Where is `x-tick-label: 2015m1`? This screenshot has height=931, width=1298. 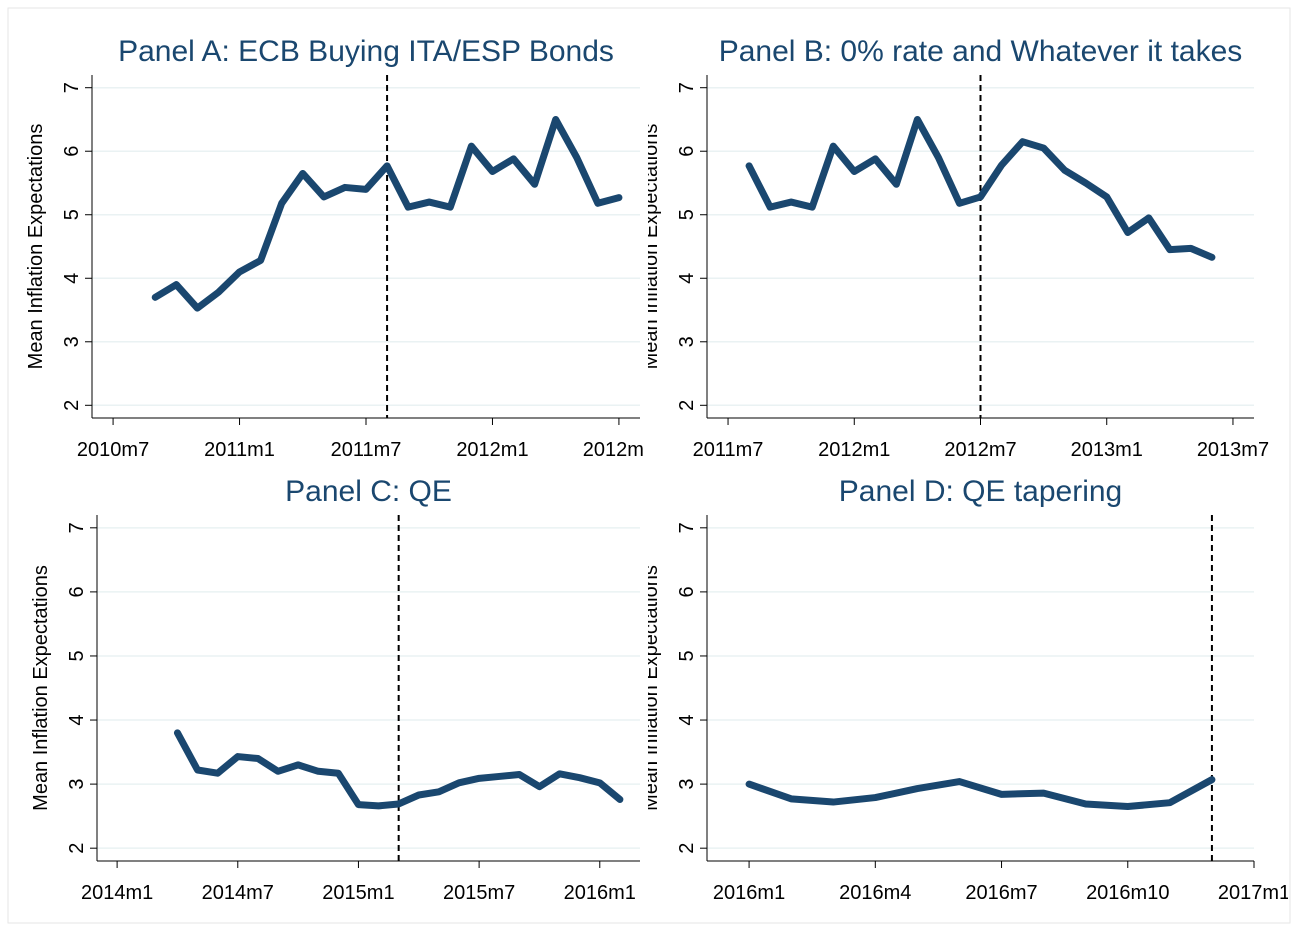
x-tick-label: 2015m1 is located at coordinates (358, 893).